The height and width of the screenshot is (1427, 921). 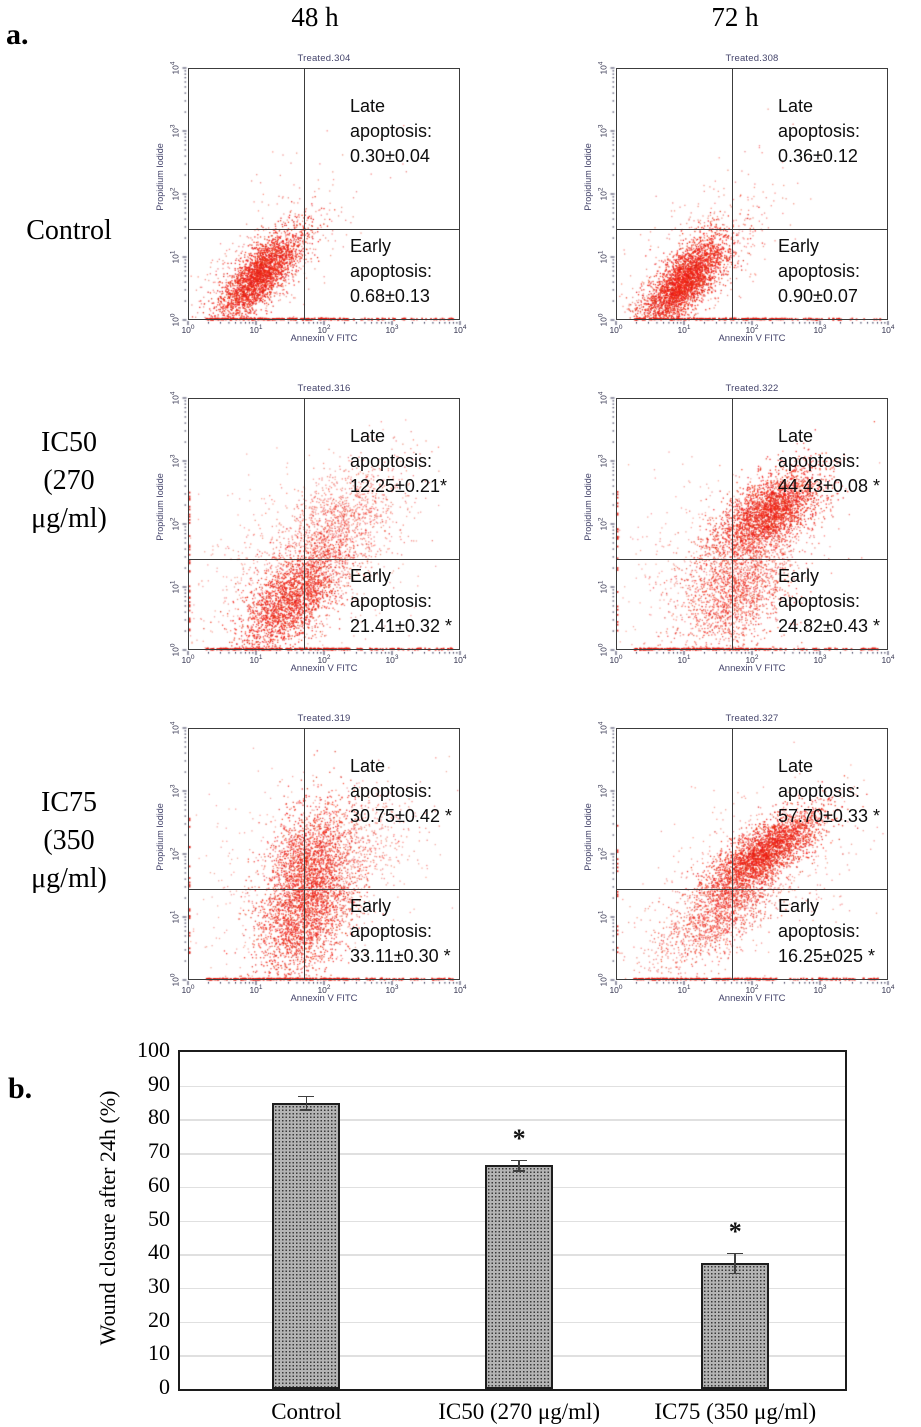 I want to click on y-axis-tick-label: 30, so click(x=159, y=1285).